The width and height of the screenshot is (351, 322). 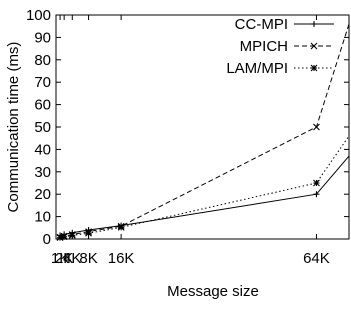 I want to click on y-tick-label: 60, so click(x=42, y=105).